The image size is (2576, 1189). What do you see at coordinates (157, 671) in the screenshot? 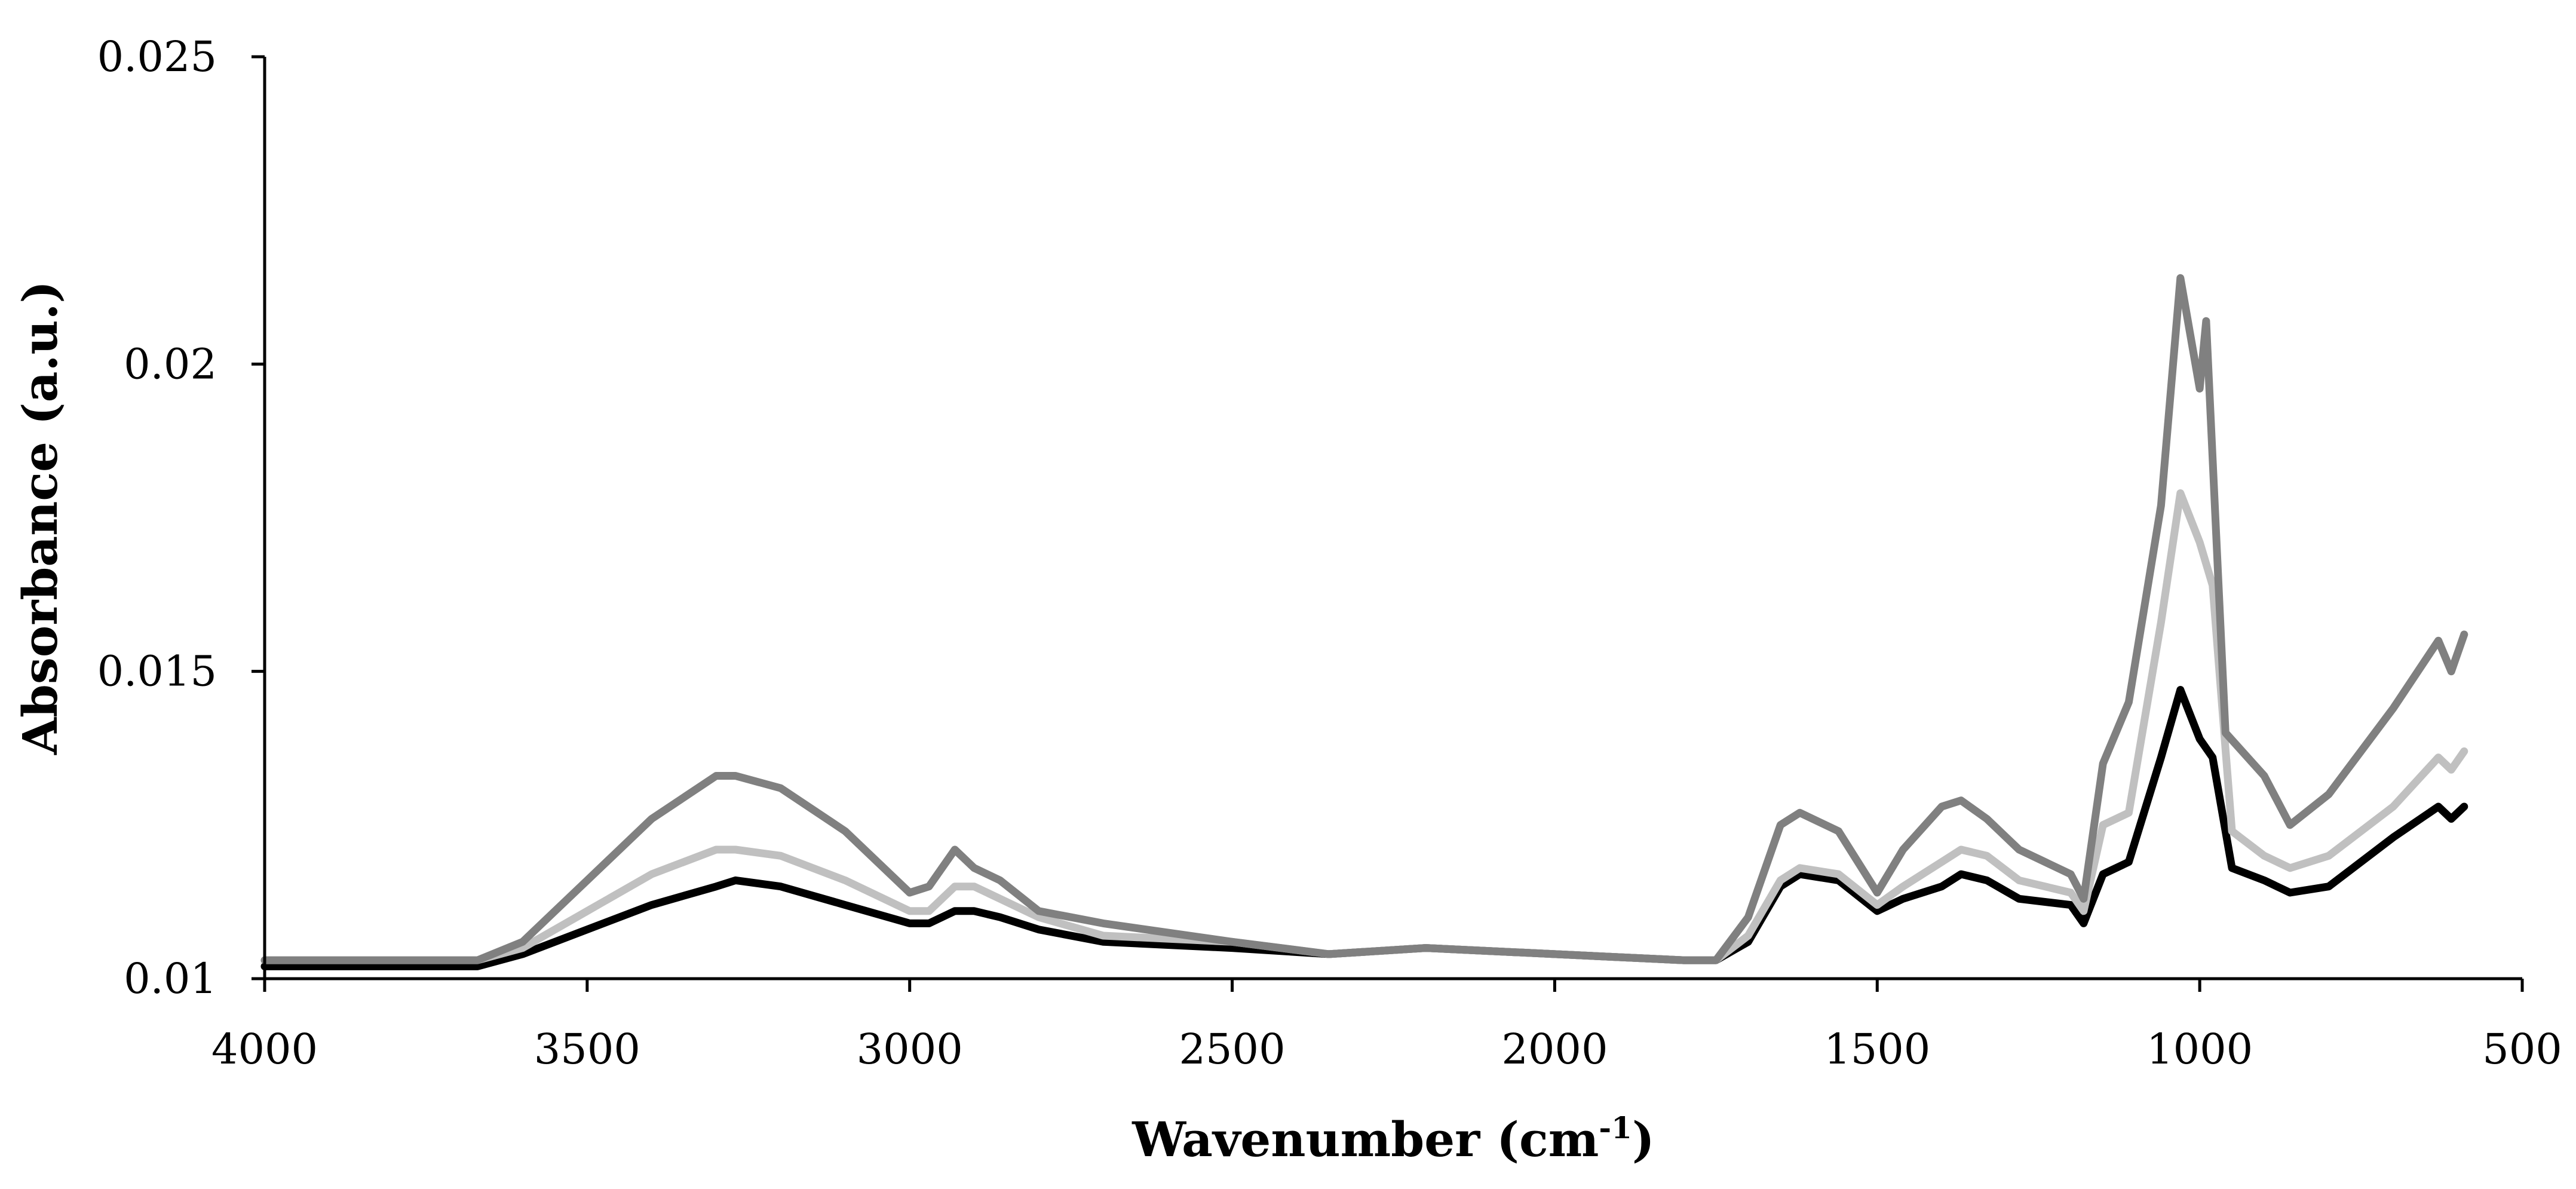
I see `y-tick-label: 0.015` at bounding box center [157, 671].